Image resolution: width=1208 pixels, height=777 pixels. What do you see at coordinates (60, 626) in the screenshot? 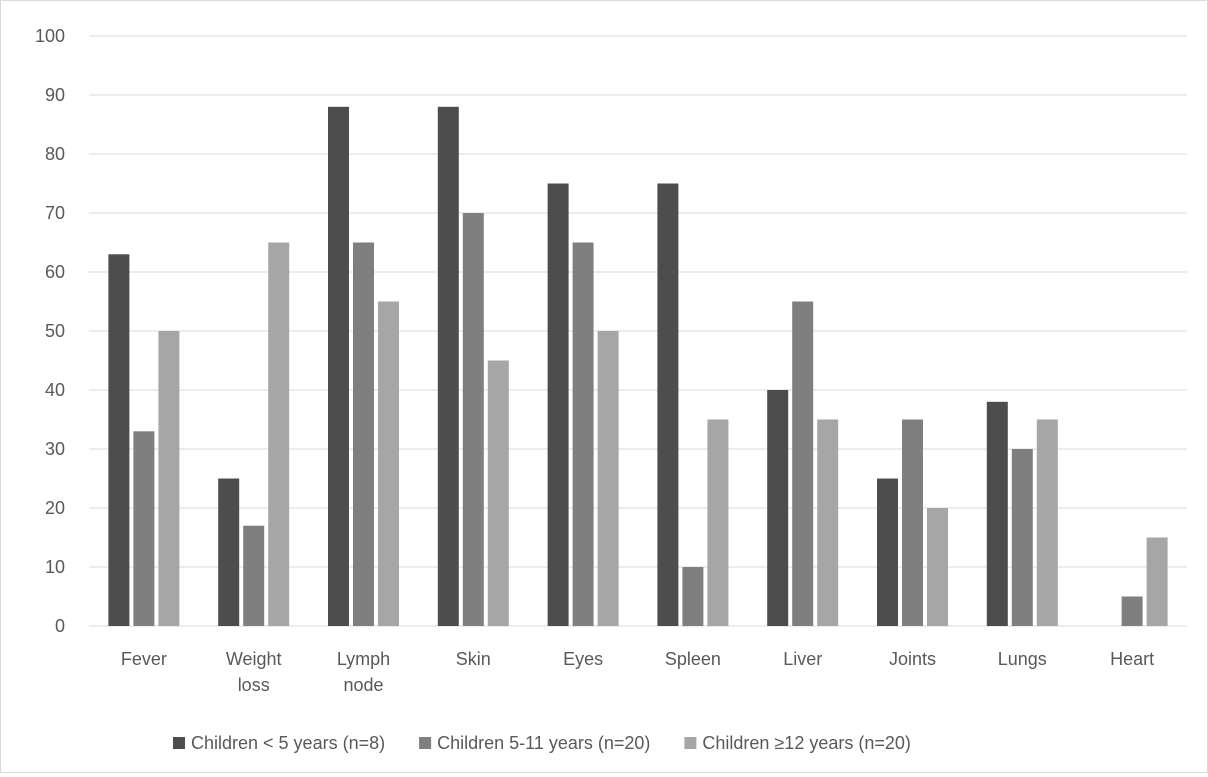
I see `y-tick-label: 0` at bounding box center [60, 626].